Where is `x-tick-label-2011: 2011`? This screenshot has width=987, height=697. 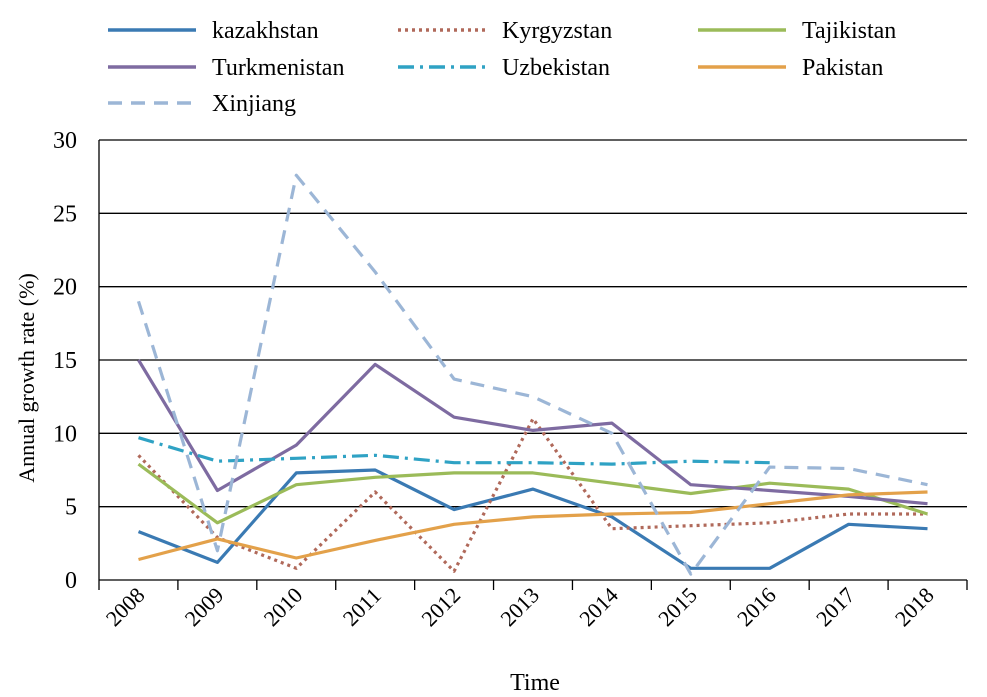
x-tick-label-2011: 2011 is located at coordinates (362, 607).